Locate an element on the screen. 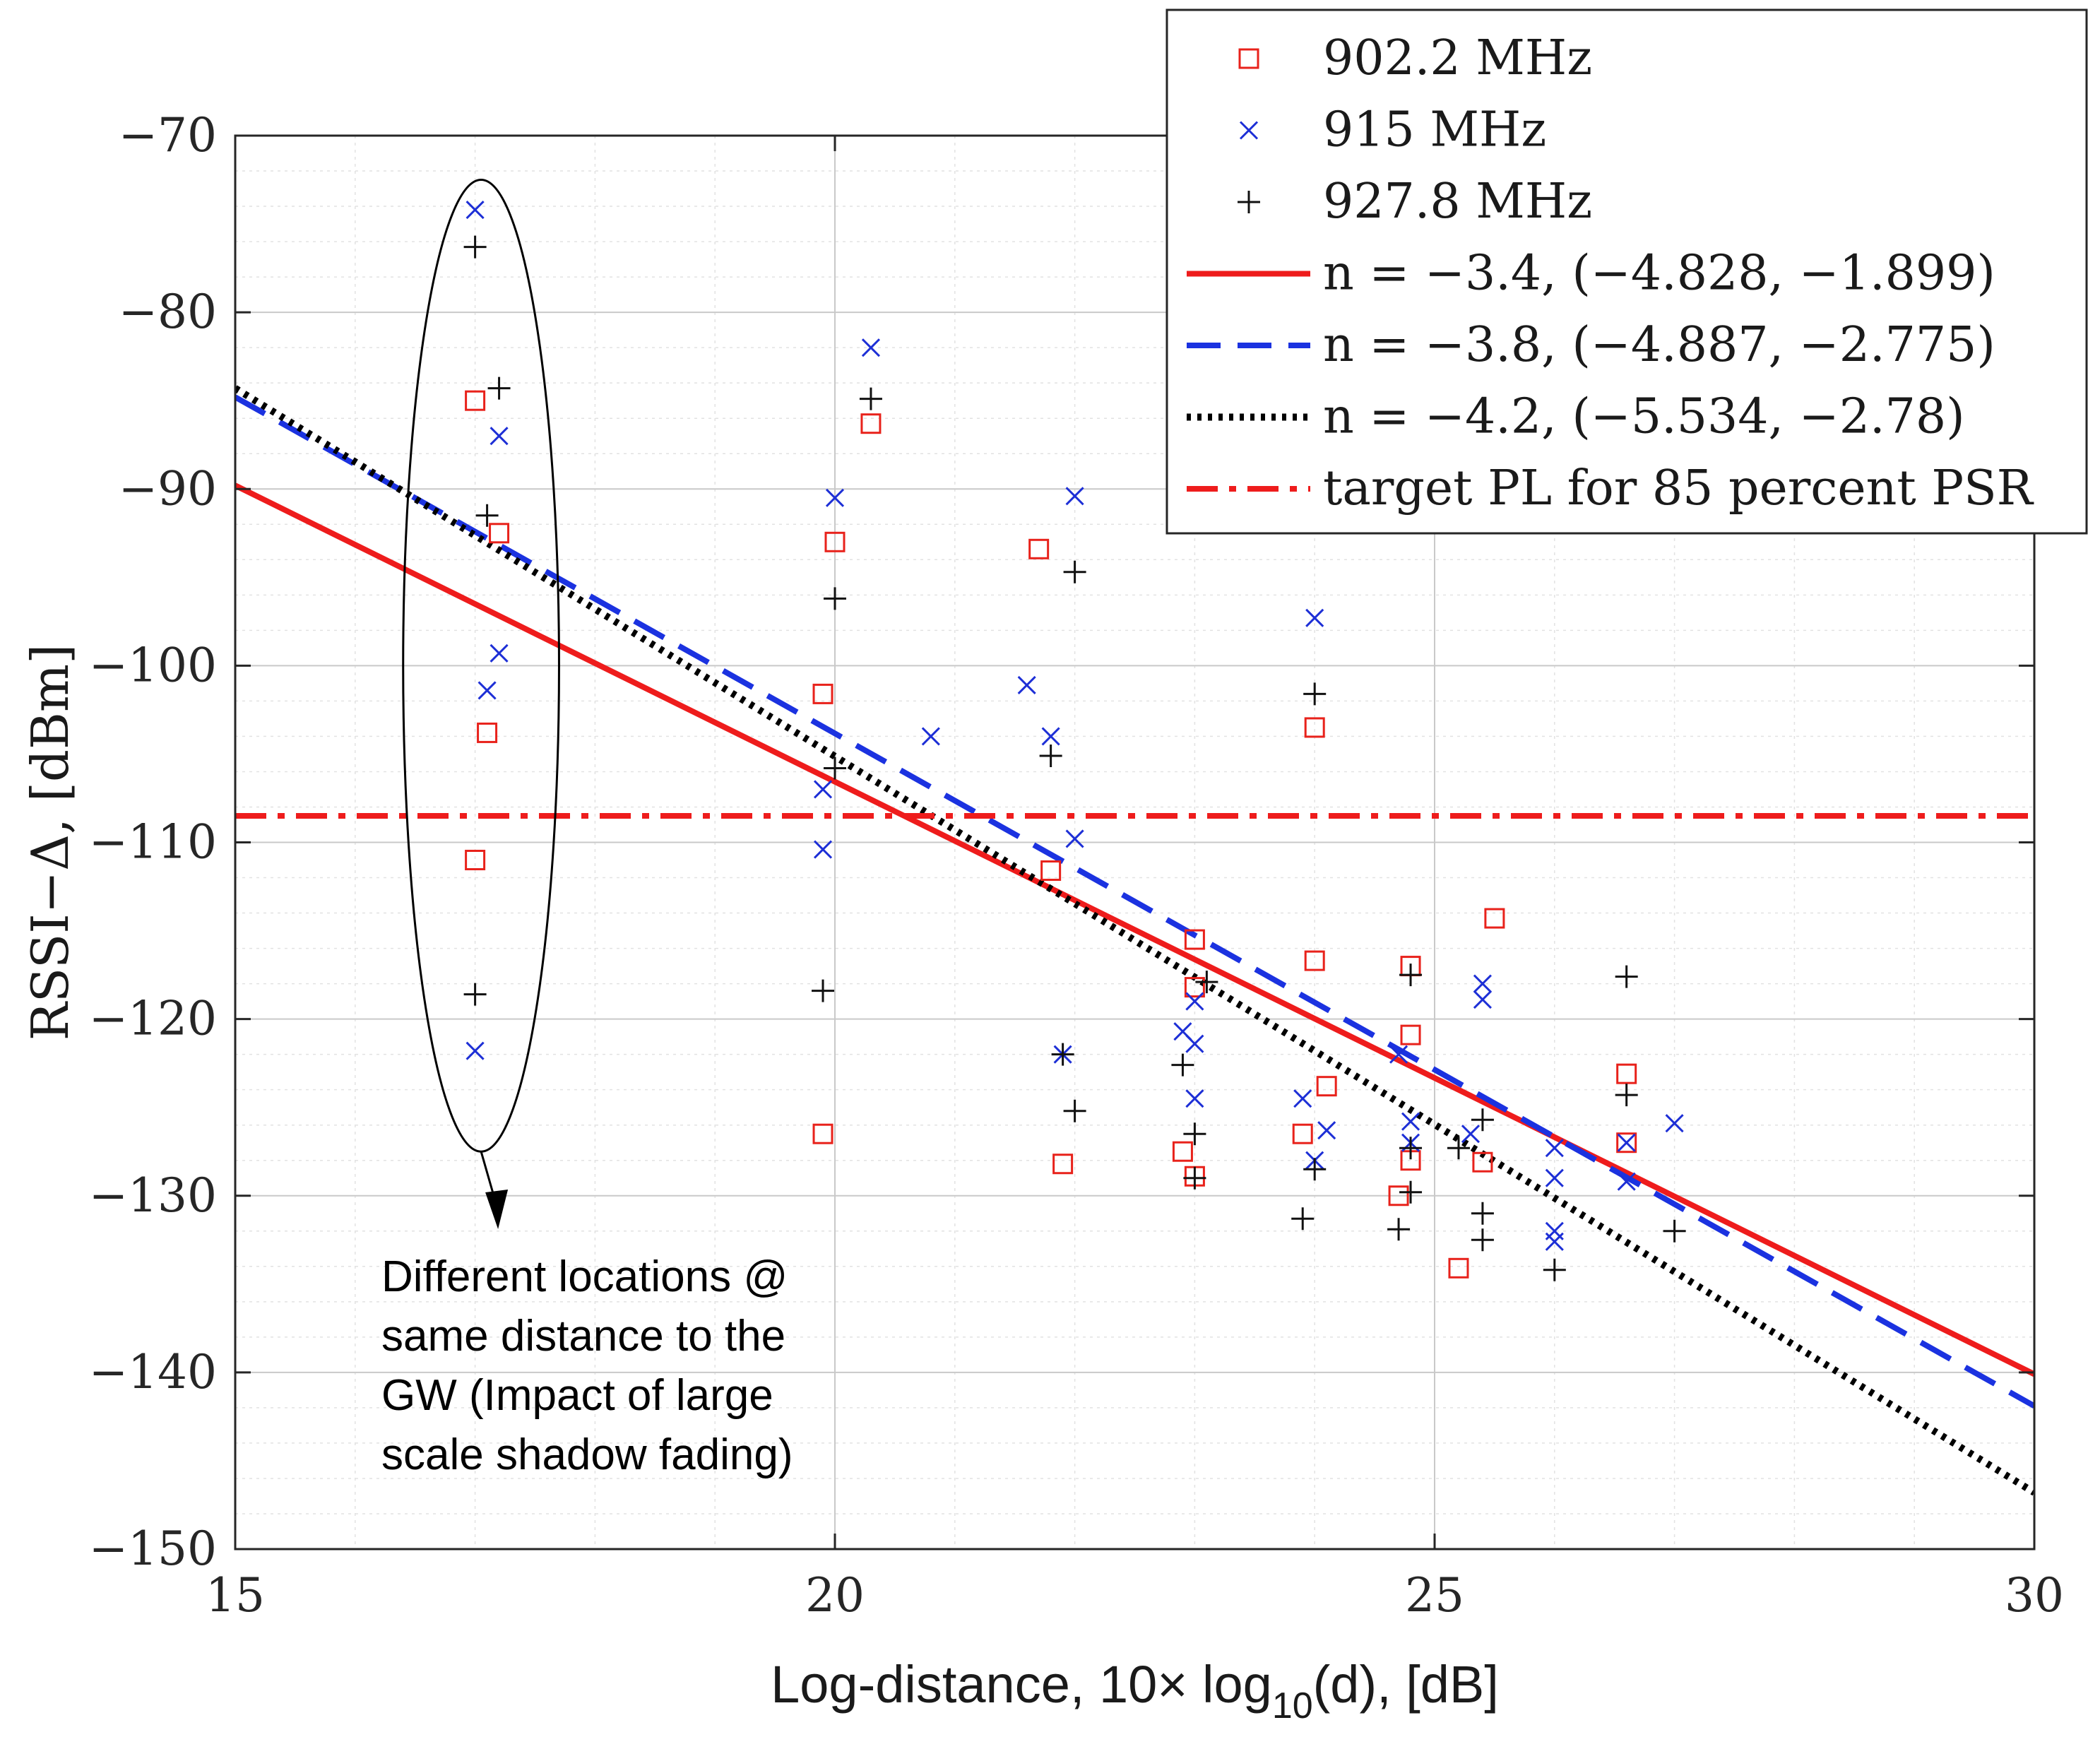 This screenshot has width=2100, height=1749. annotation-text-line: same distance to the is located at coordinates (583, 1336).